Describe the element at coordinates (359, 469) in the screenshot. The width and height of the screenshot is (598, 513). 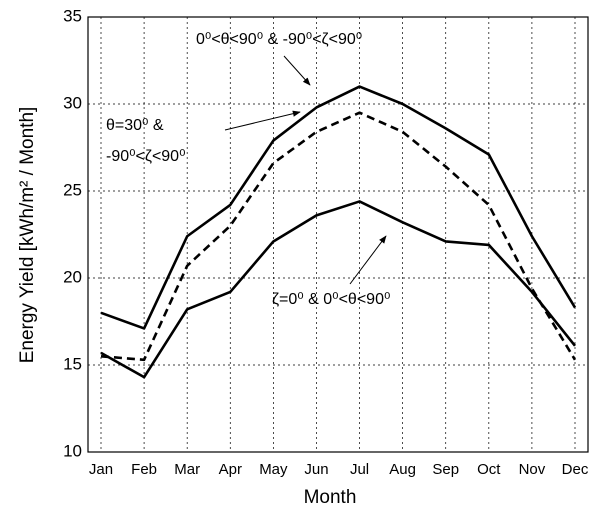
I see `x-tick-label: Jul` at that location.